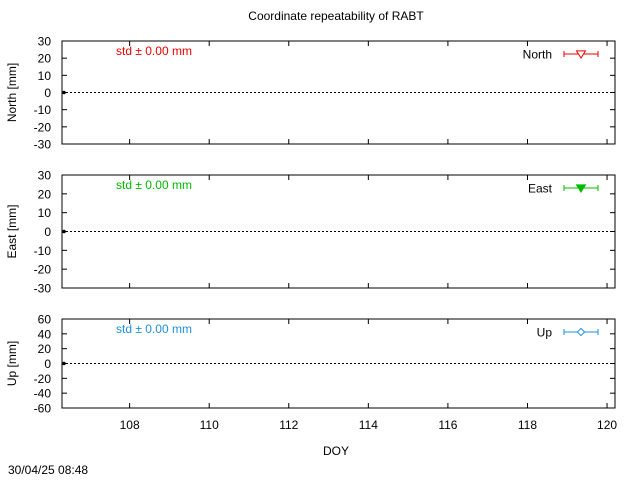 The height and width of the screenshot is (485, 640). Describe the element at coordinates (45, 213) in the screenshot. I see `y-tick-label-east: 10` at that location.